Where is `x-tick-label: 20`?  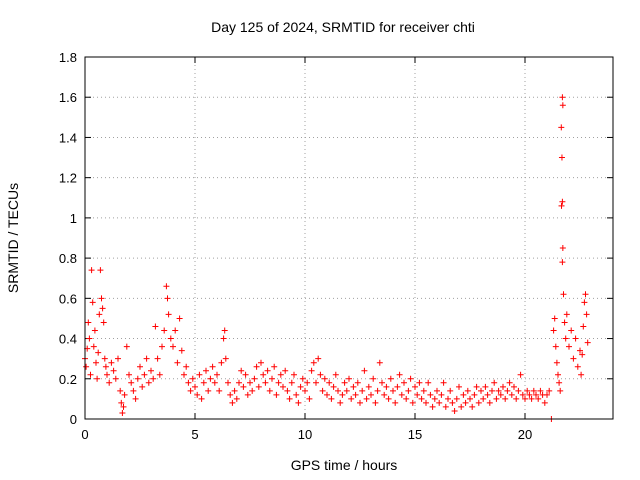
x-tick-label: 20 is located at coordinates (525, 434).